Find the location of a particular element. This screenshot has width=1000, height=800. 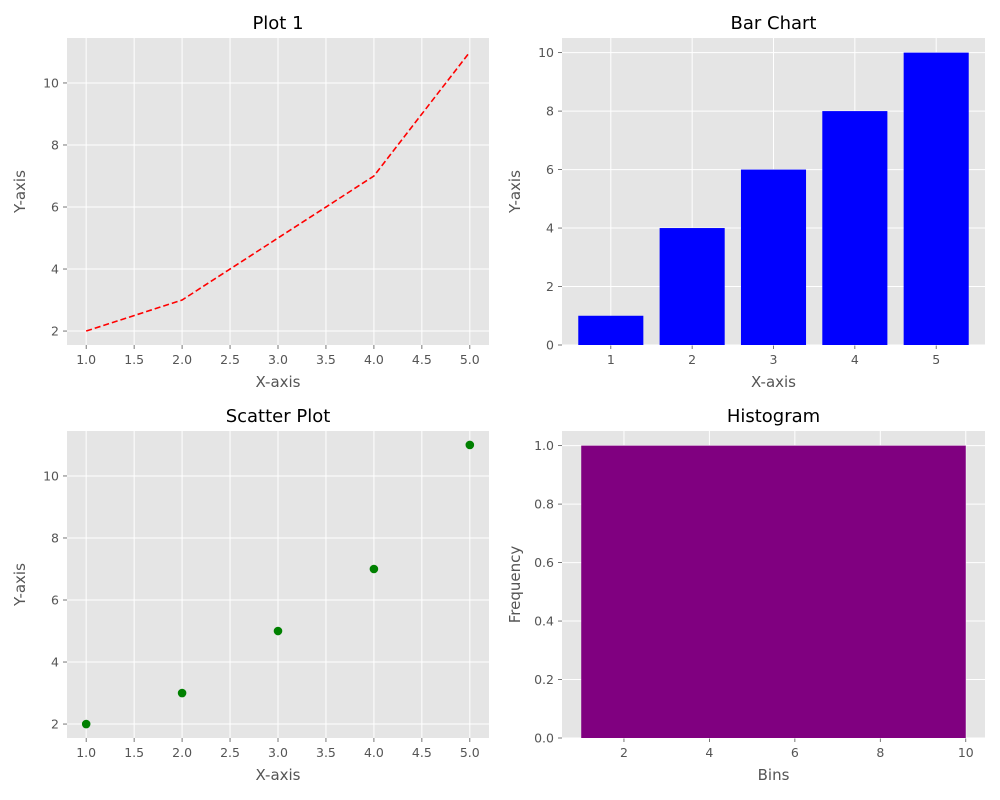

subplot-title: Plot 1 is located at coordinates (277, 23).